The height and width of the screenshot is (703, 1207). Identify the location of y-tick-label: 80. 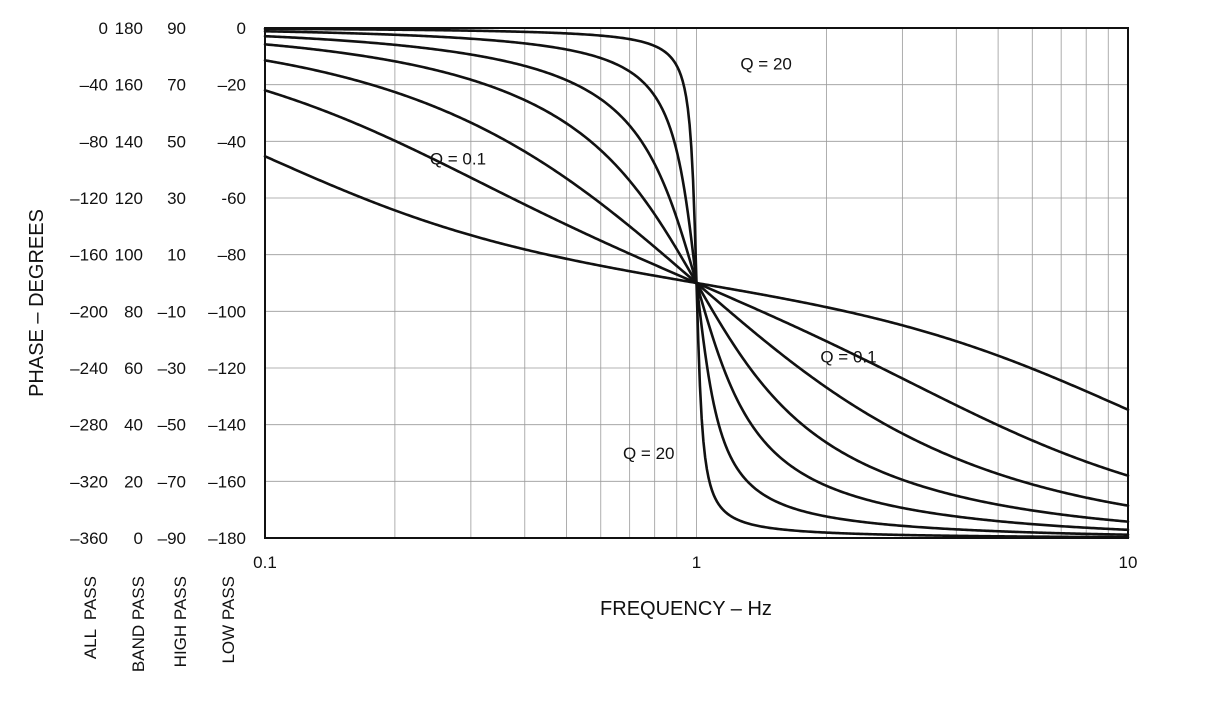
(133, 311).